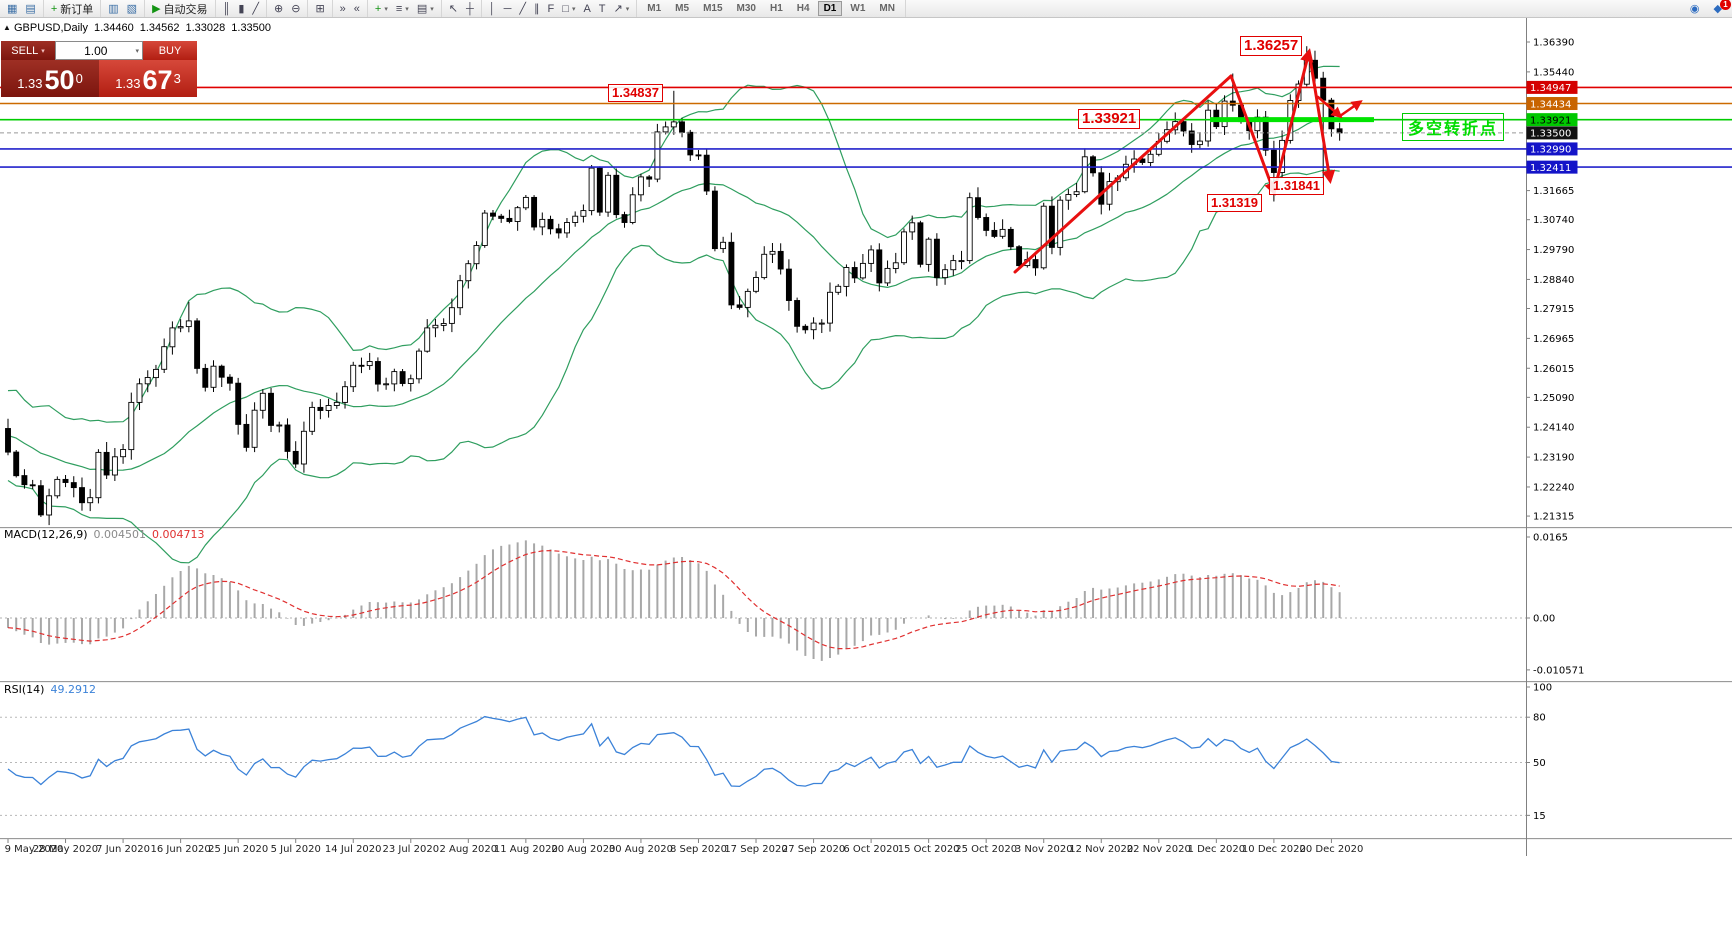  I want to click on sell-button: 1.33 50 0, so click(50, 78).